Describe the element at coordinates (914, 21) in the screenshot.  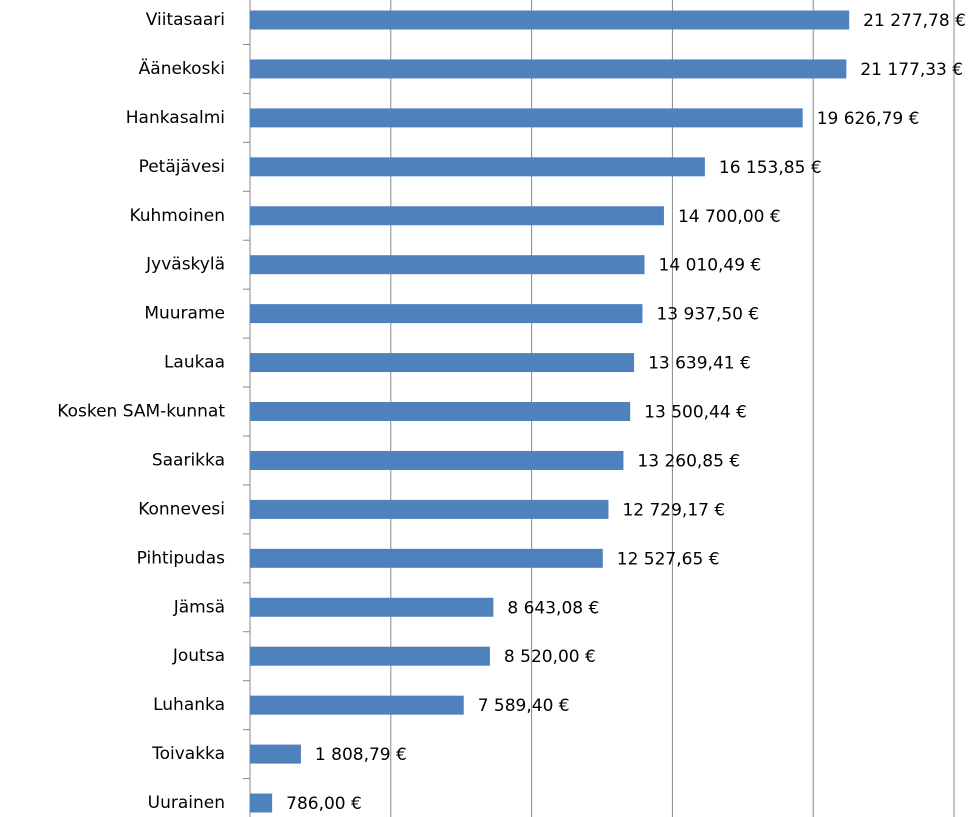
I see `data-label: 21 277,78 €` at that location.